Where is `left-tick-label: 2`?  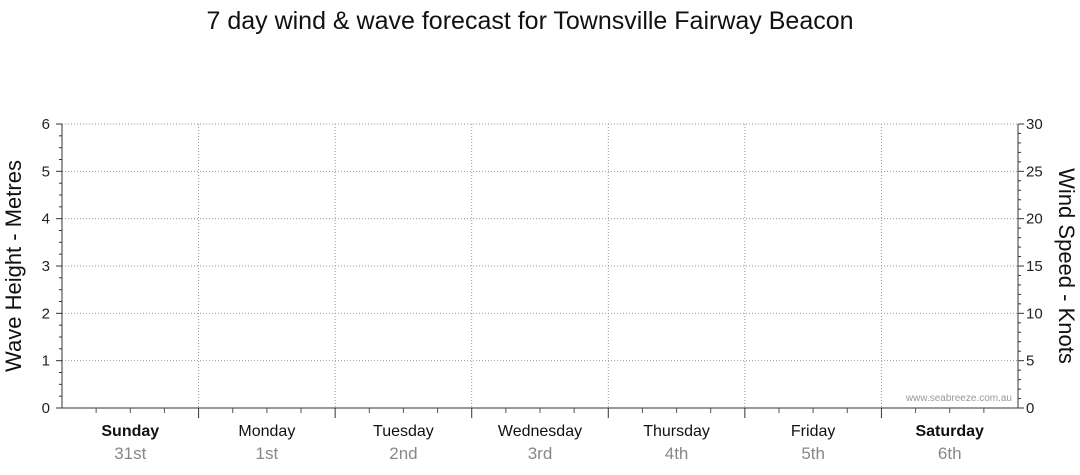
left-tick-label: 2 is located at coordinates (46, 313).